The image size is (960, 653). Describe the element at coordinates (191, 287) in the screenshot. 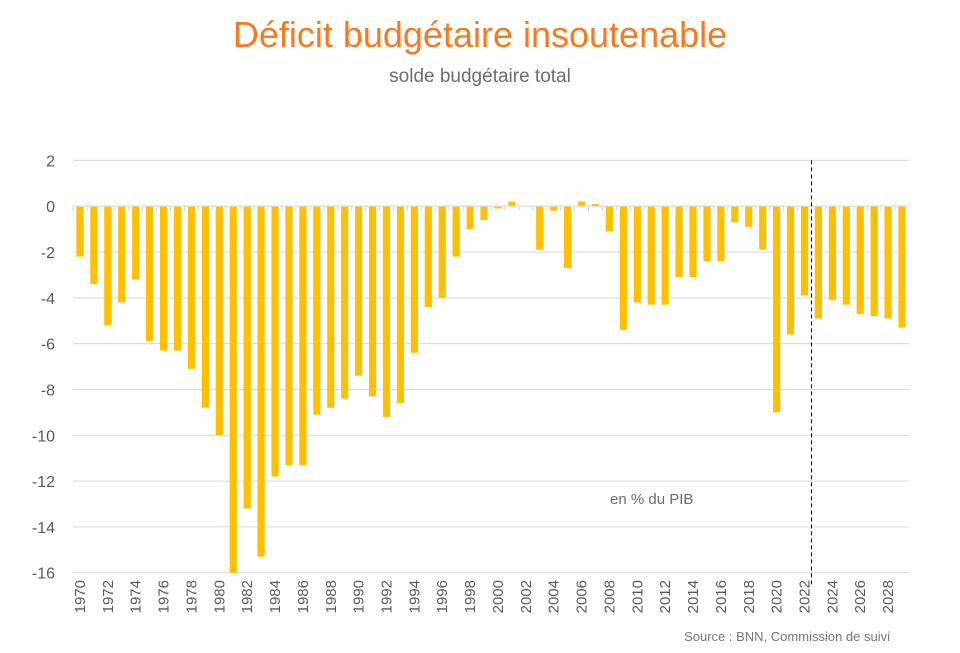

I see `bar-1978` at that location.